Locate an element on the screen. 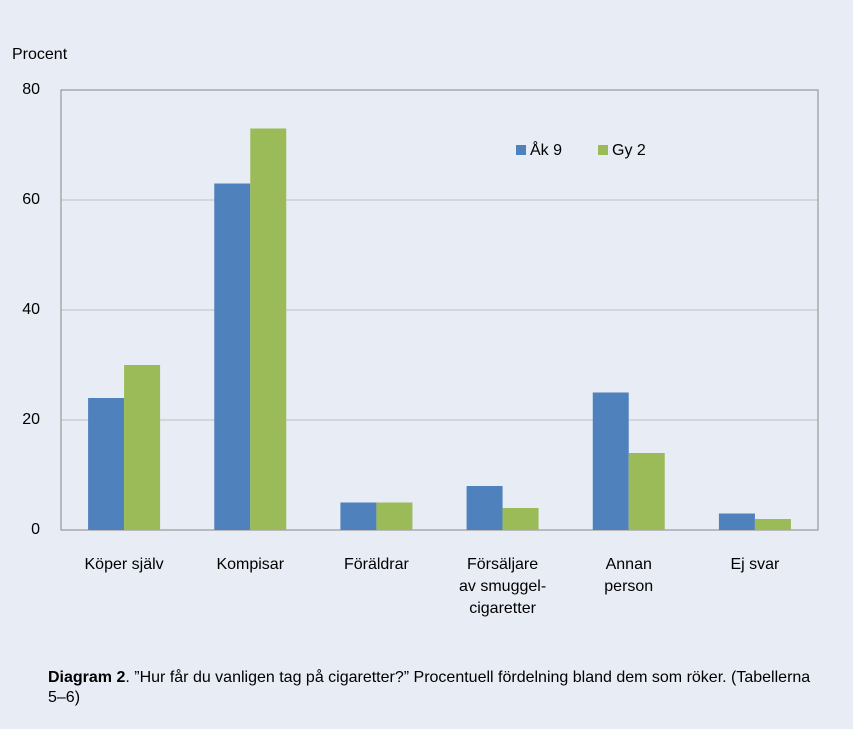  x-tick-label: Föräldrar is located at coordinates (377, 564).